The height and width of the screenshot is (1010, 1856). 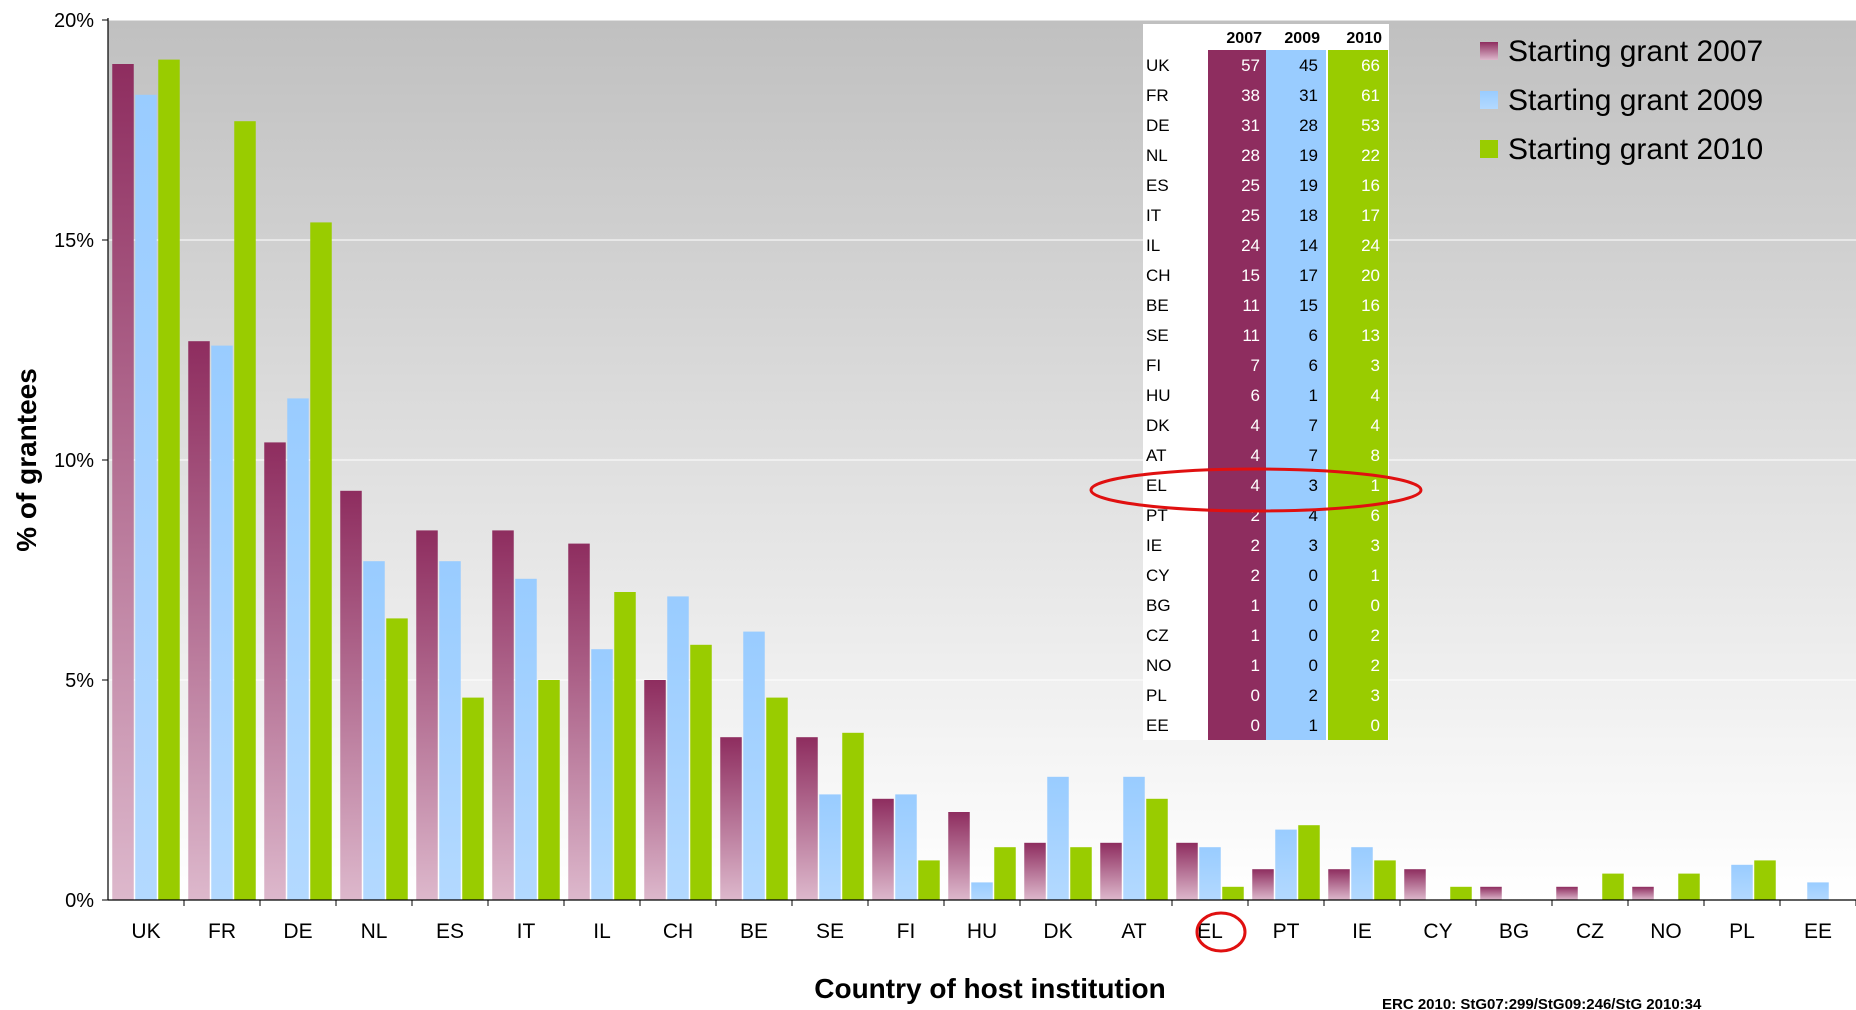 I want to click on table-header: 2010, so click(x=1364, y=38).